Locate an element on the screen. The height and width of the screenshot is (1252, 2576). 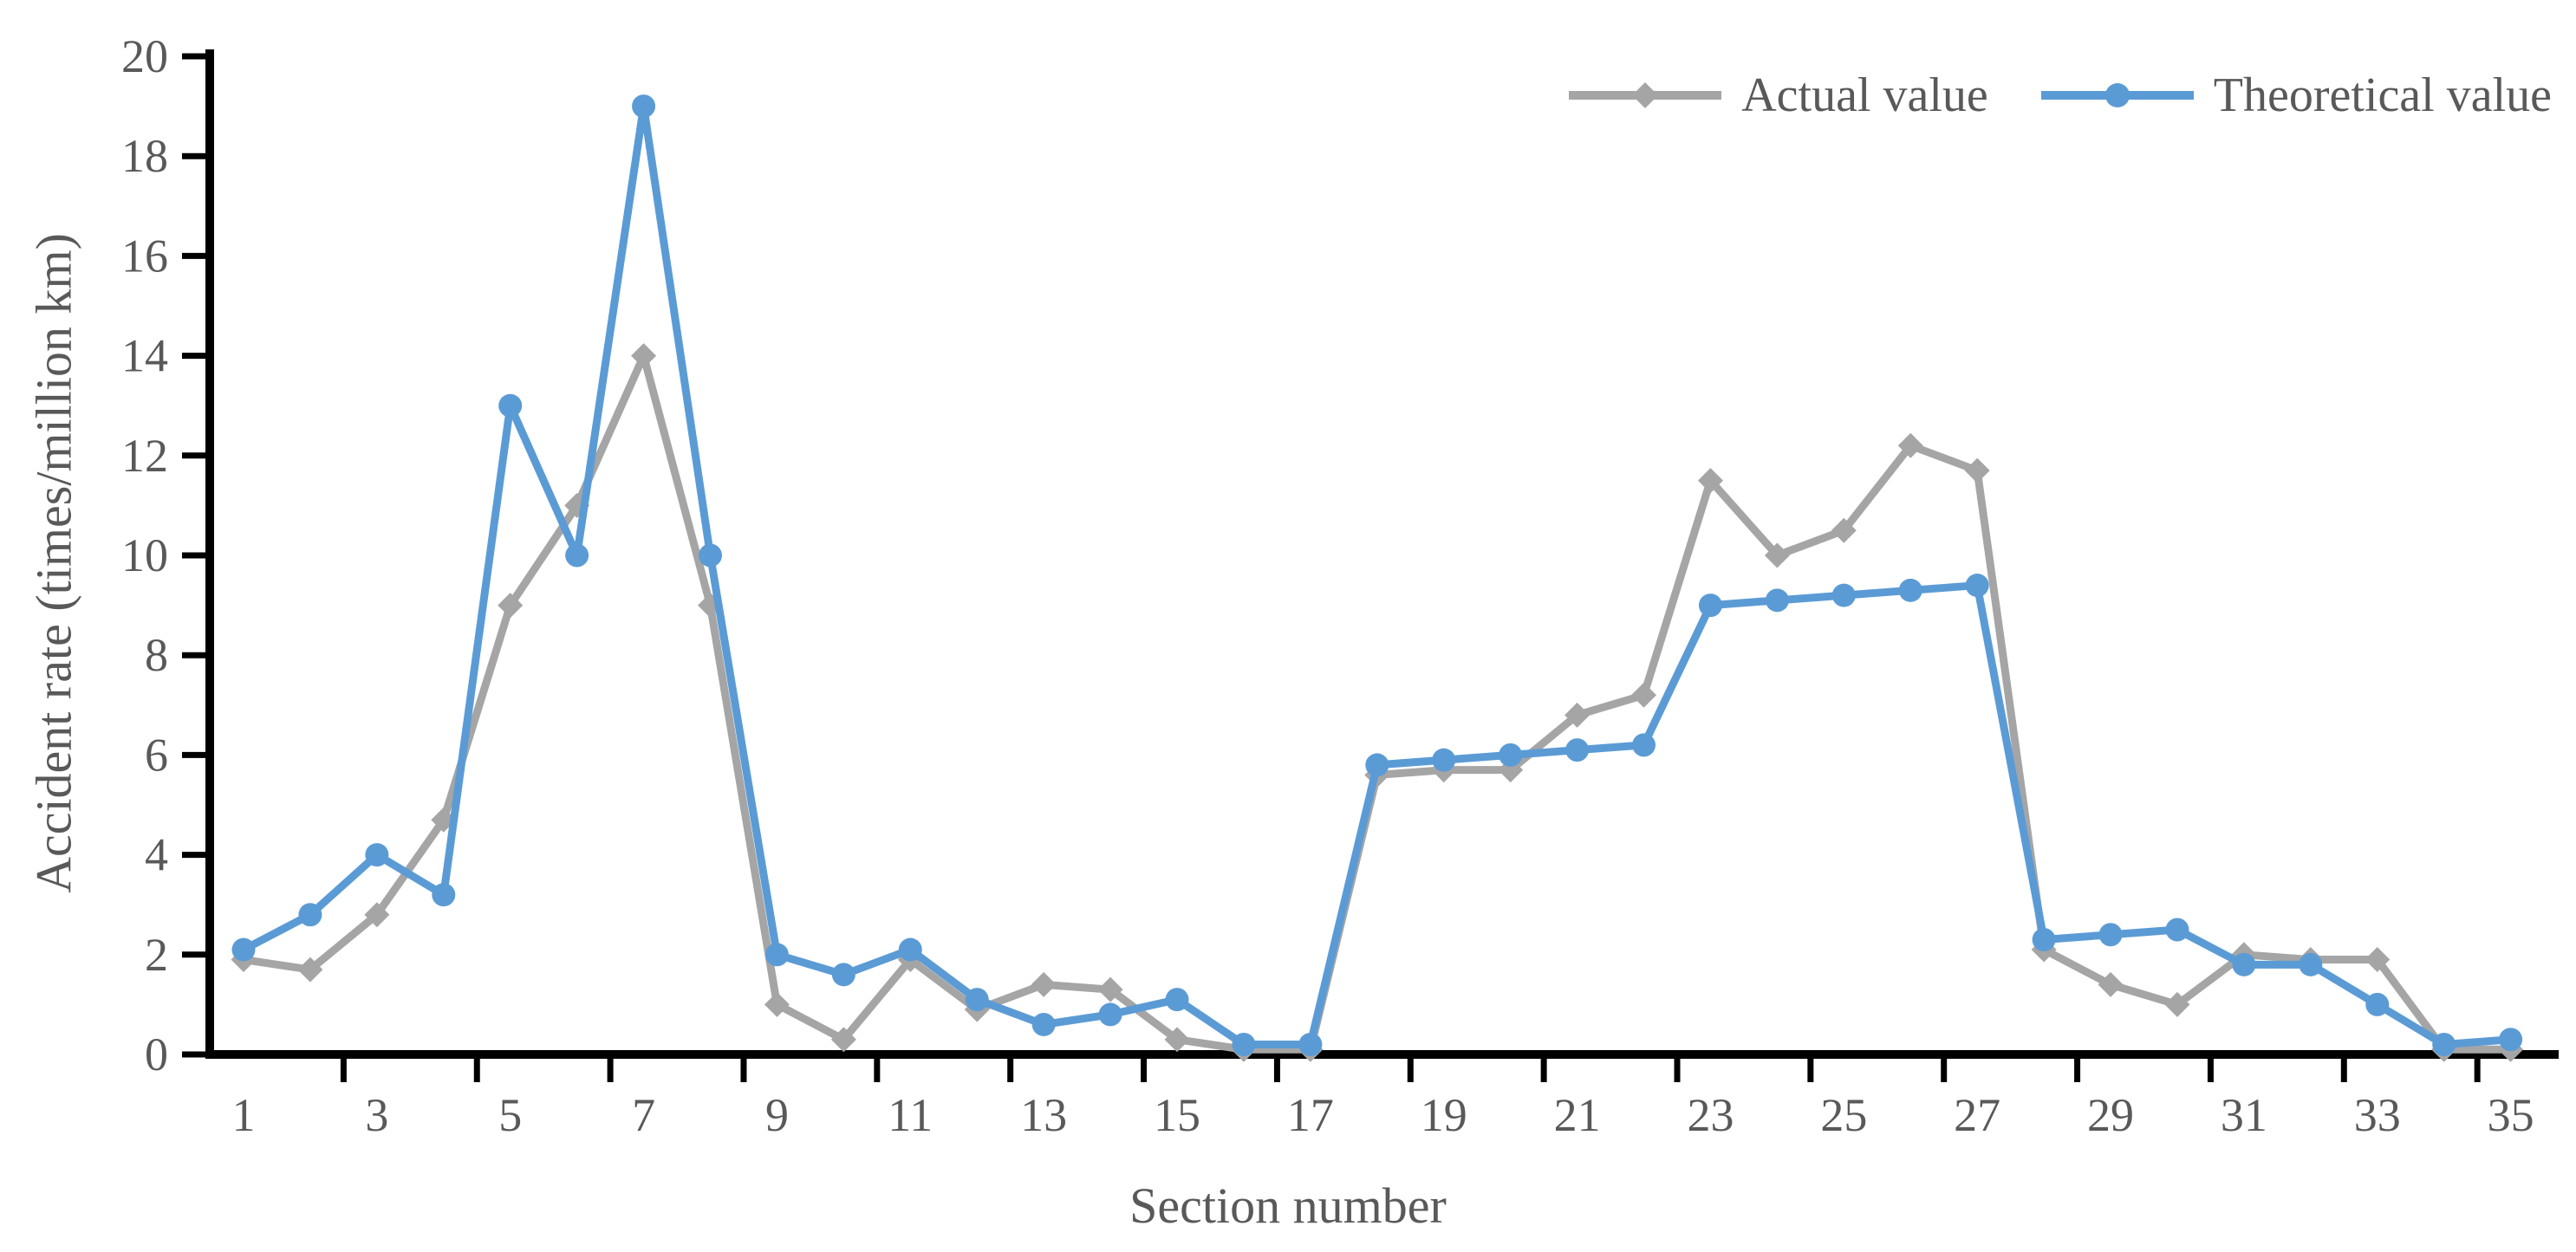
y-tick-label: 12 is located at coordinates (144, 456).